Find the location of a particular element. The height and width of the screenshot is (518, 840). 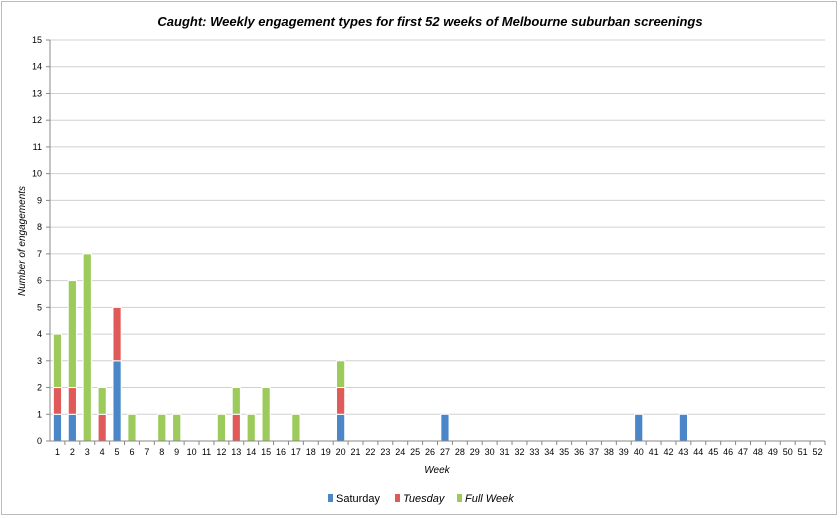

x-tick-label: 40 is located at coordinates (639, 452).